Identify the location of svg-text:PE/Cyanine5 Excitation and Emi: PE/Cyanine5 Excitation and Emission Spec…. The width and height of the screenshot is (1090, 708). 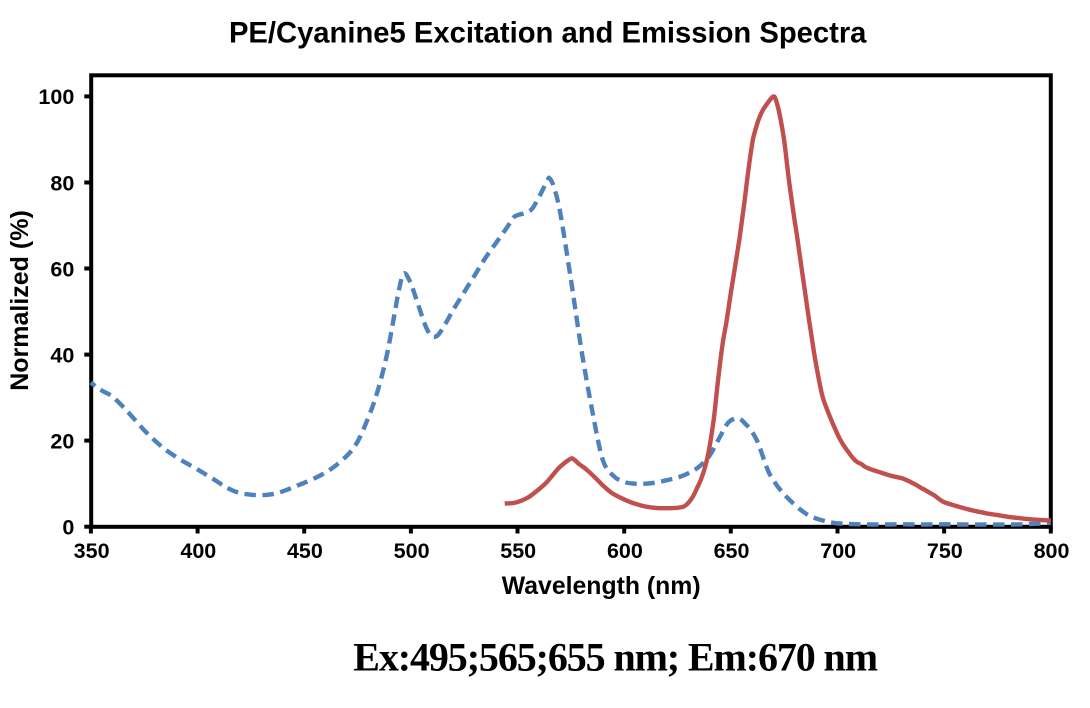
(548, 34).